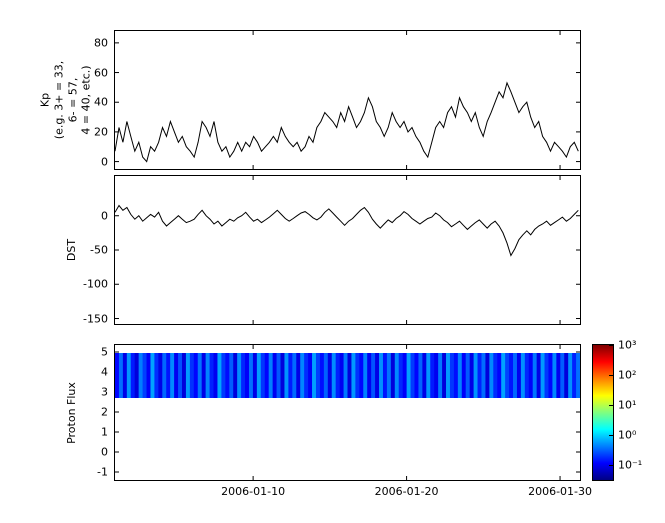 This screenshot has width=665, height=523. Describe the element at coordinates (72, 412) in the screenshot. I see `proton-flux-ylabel: Proton Flux` at that location.